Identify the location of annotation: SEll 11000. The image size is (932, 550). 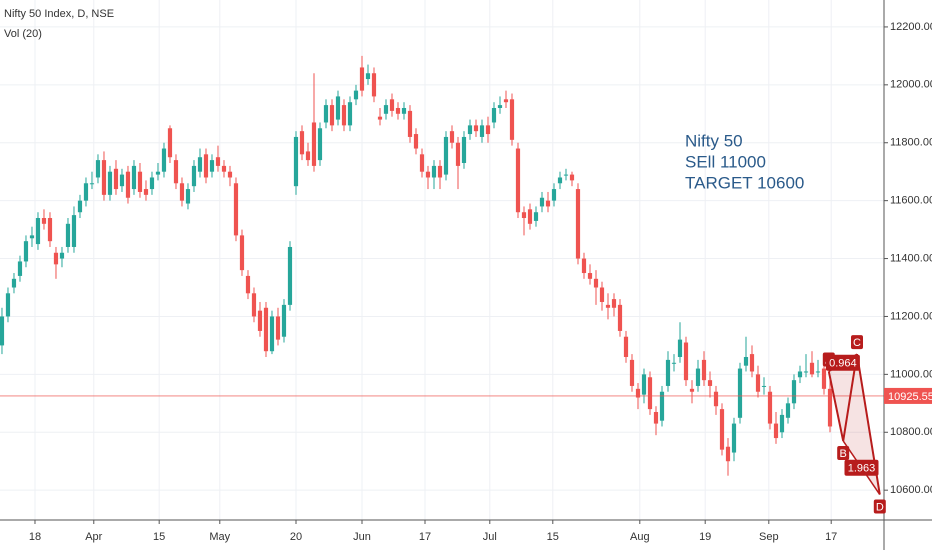
(725, 161).